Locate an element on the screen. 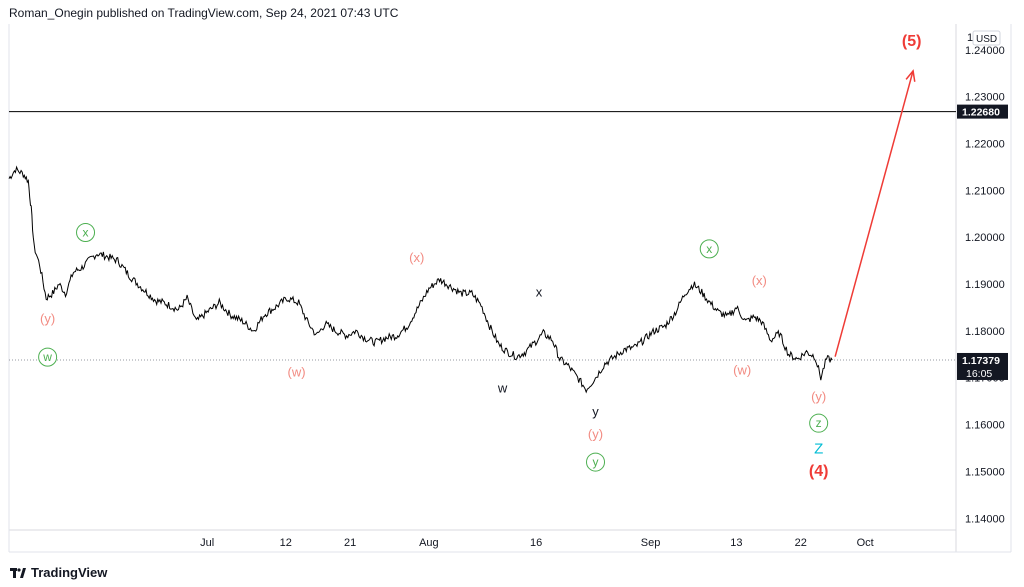 The height and width of the screenshot is (587, 1024). last-price-label: 1.17379 is located at coordinates (981, 361).